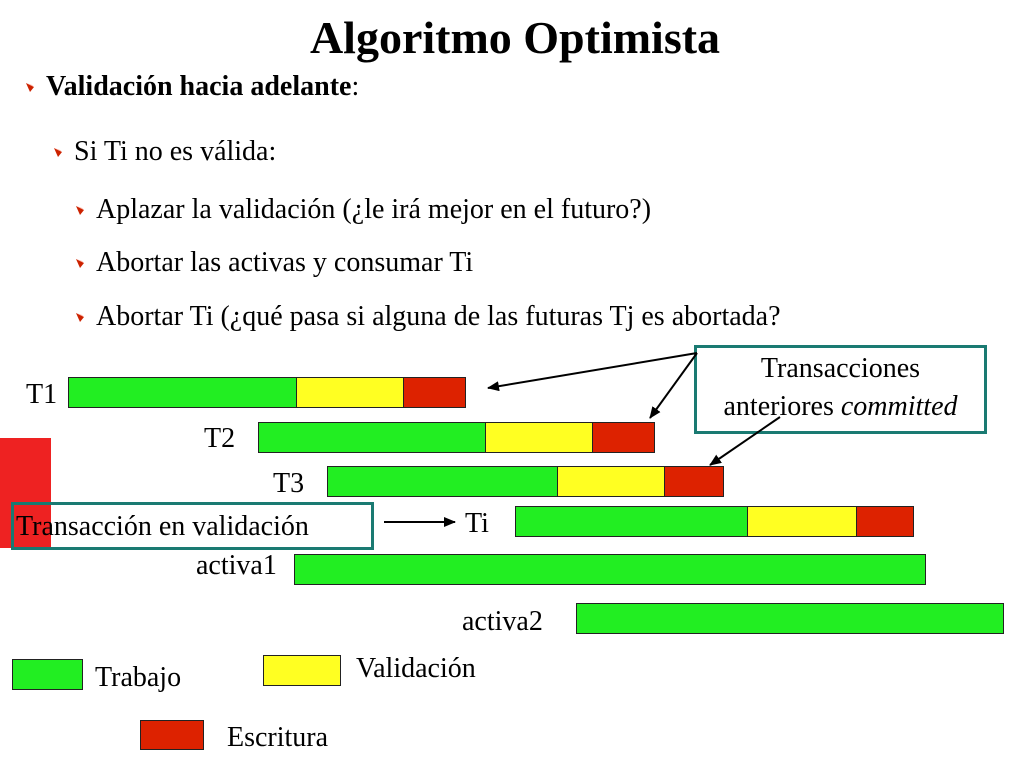 The image size is (1024, 768). I want to click on bullet-text: Si Ti no es válida:, so click(175, 151).